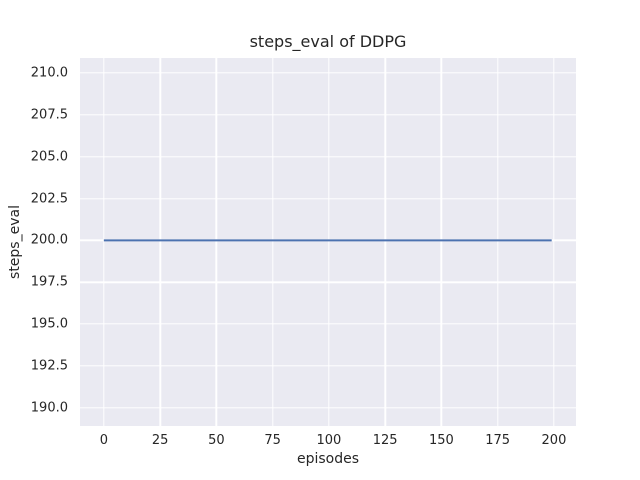 The image size is (640, 480). What do you see at coordinates (49, 324) in the screenshot?
I see `y-tick-label: 195.0` at bounding box center [49, 324].